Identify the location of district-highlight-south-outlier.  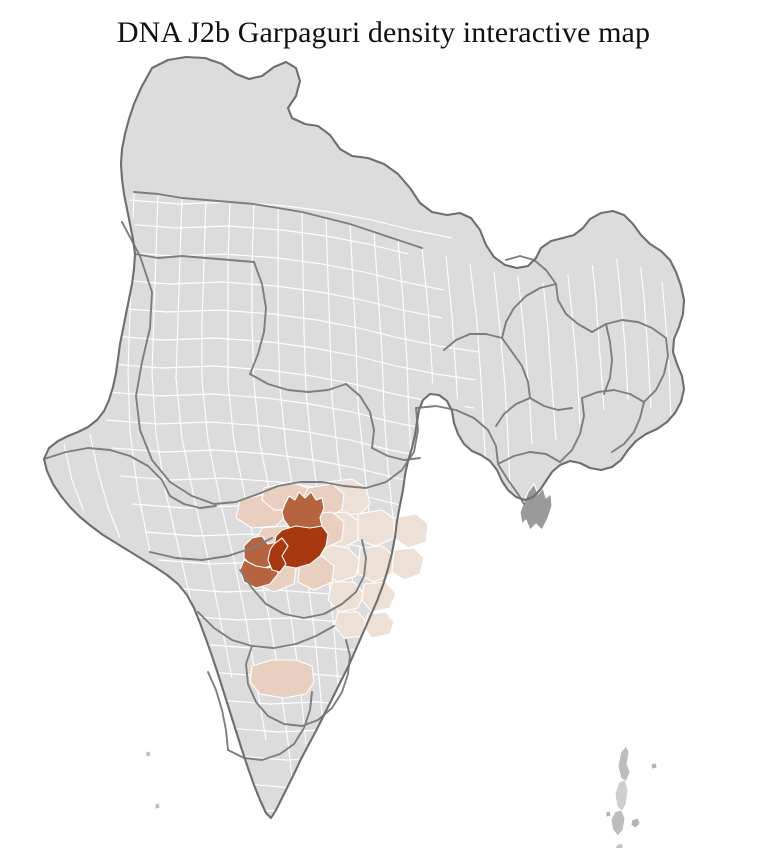
(282, 679).